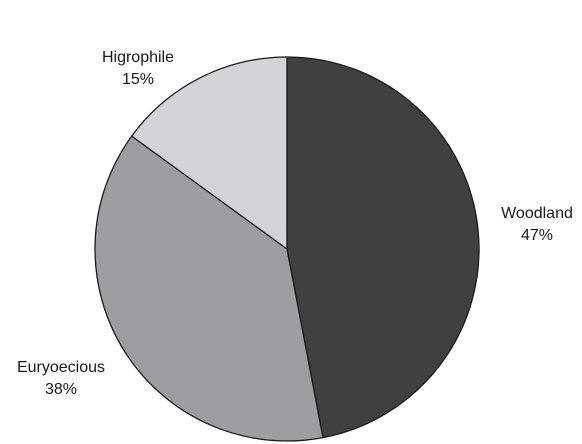 The image size is (582, 444). Describe the element at coordinates (537, 235) in the screenshot. I see `slice-value-woodland: 47%` at that location.